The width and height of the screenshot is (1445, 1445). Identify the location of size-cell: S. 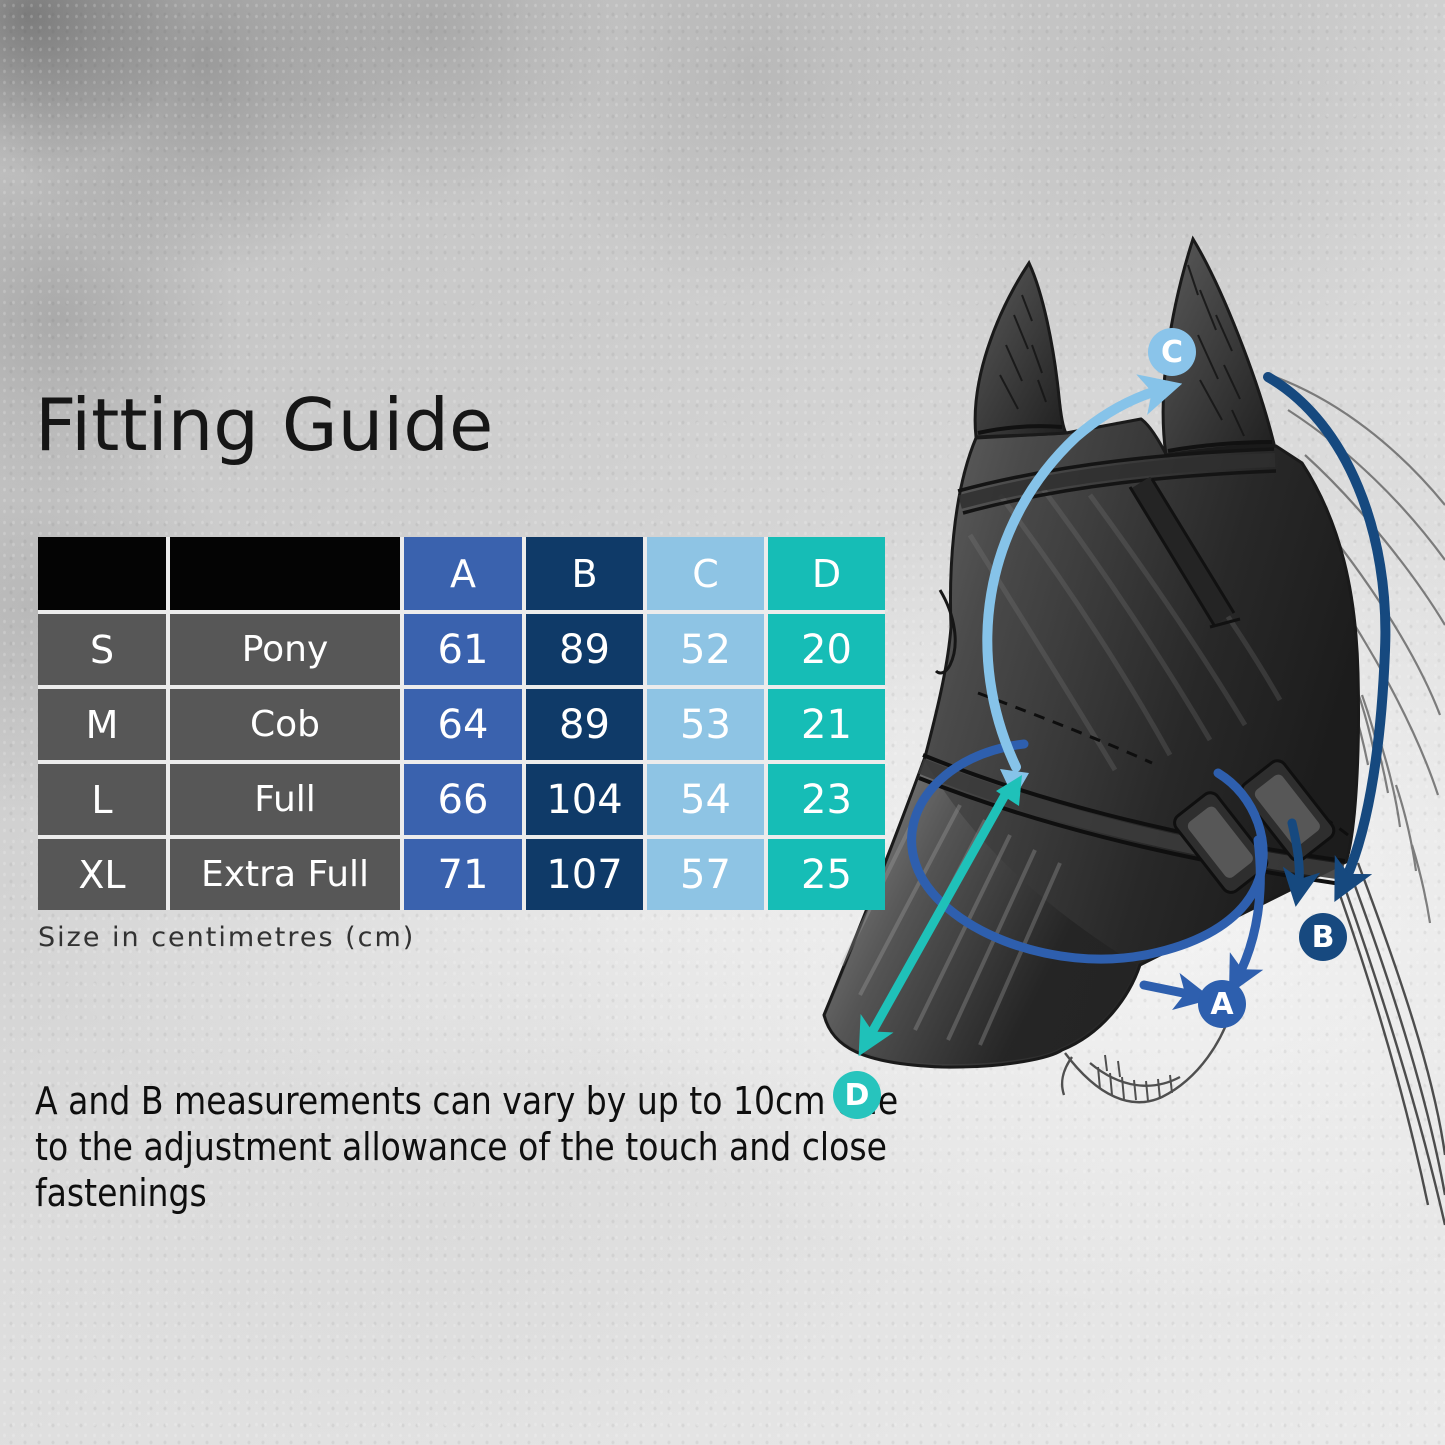
(102, 649).